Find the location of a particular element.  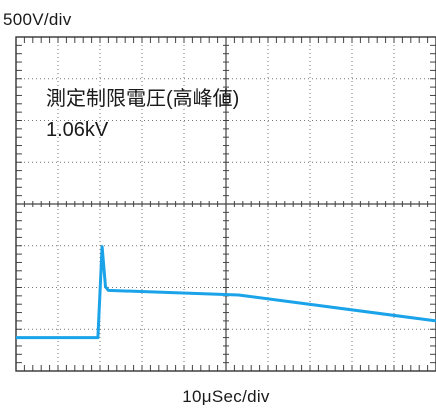

horizontal-scale-label: 10μSec/div is located at coordinates (226, 396).